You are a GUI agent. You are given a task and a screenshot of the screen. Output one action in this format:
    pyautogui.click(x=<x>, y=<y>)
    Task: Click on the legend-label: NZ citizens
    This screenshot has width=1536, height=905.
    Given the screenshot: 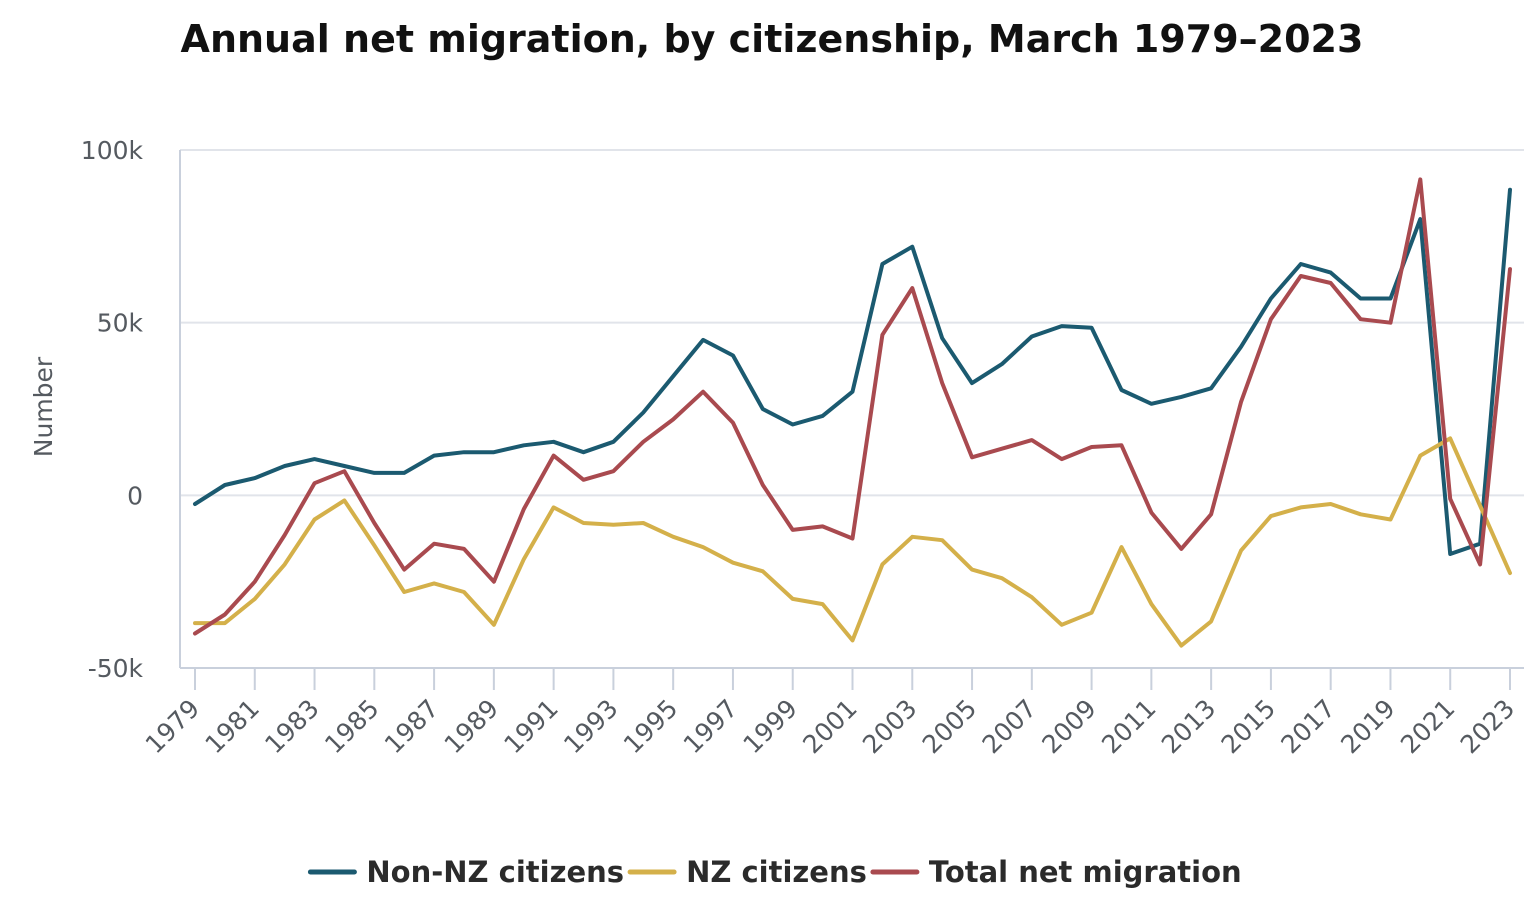 What is the action you would take?
    pyautogui.click(x=776, y=872)
    